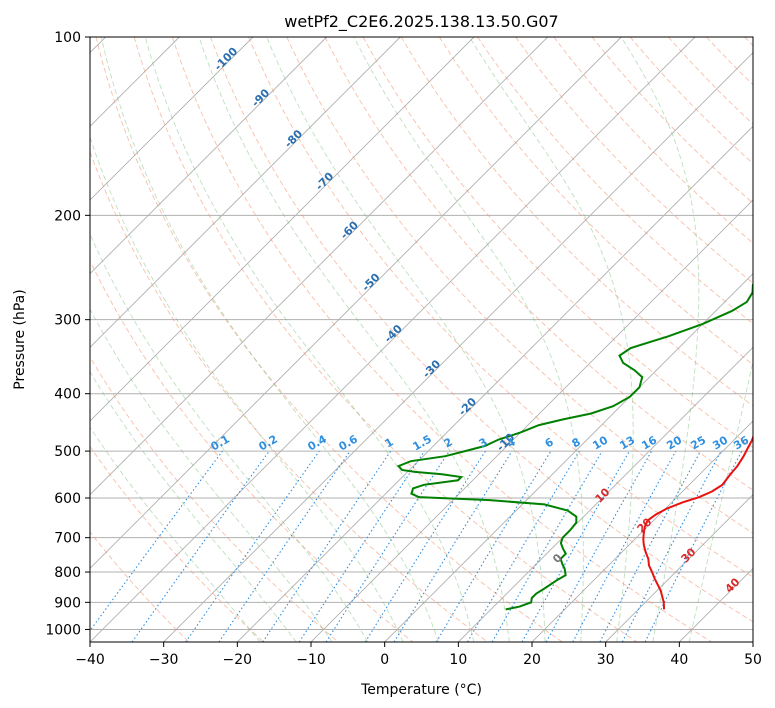 The height and width of the screenshot is (708, 775). I want to click on mixing-ratio-label: 25, so click(698, 443).